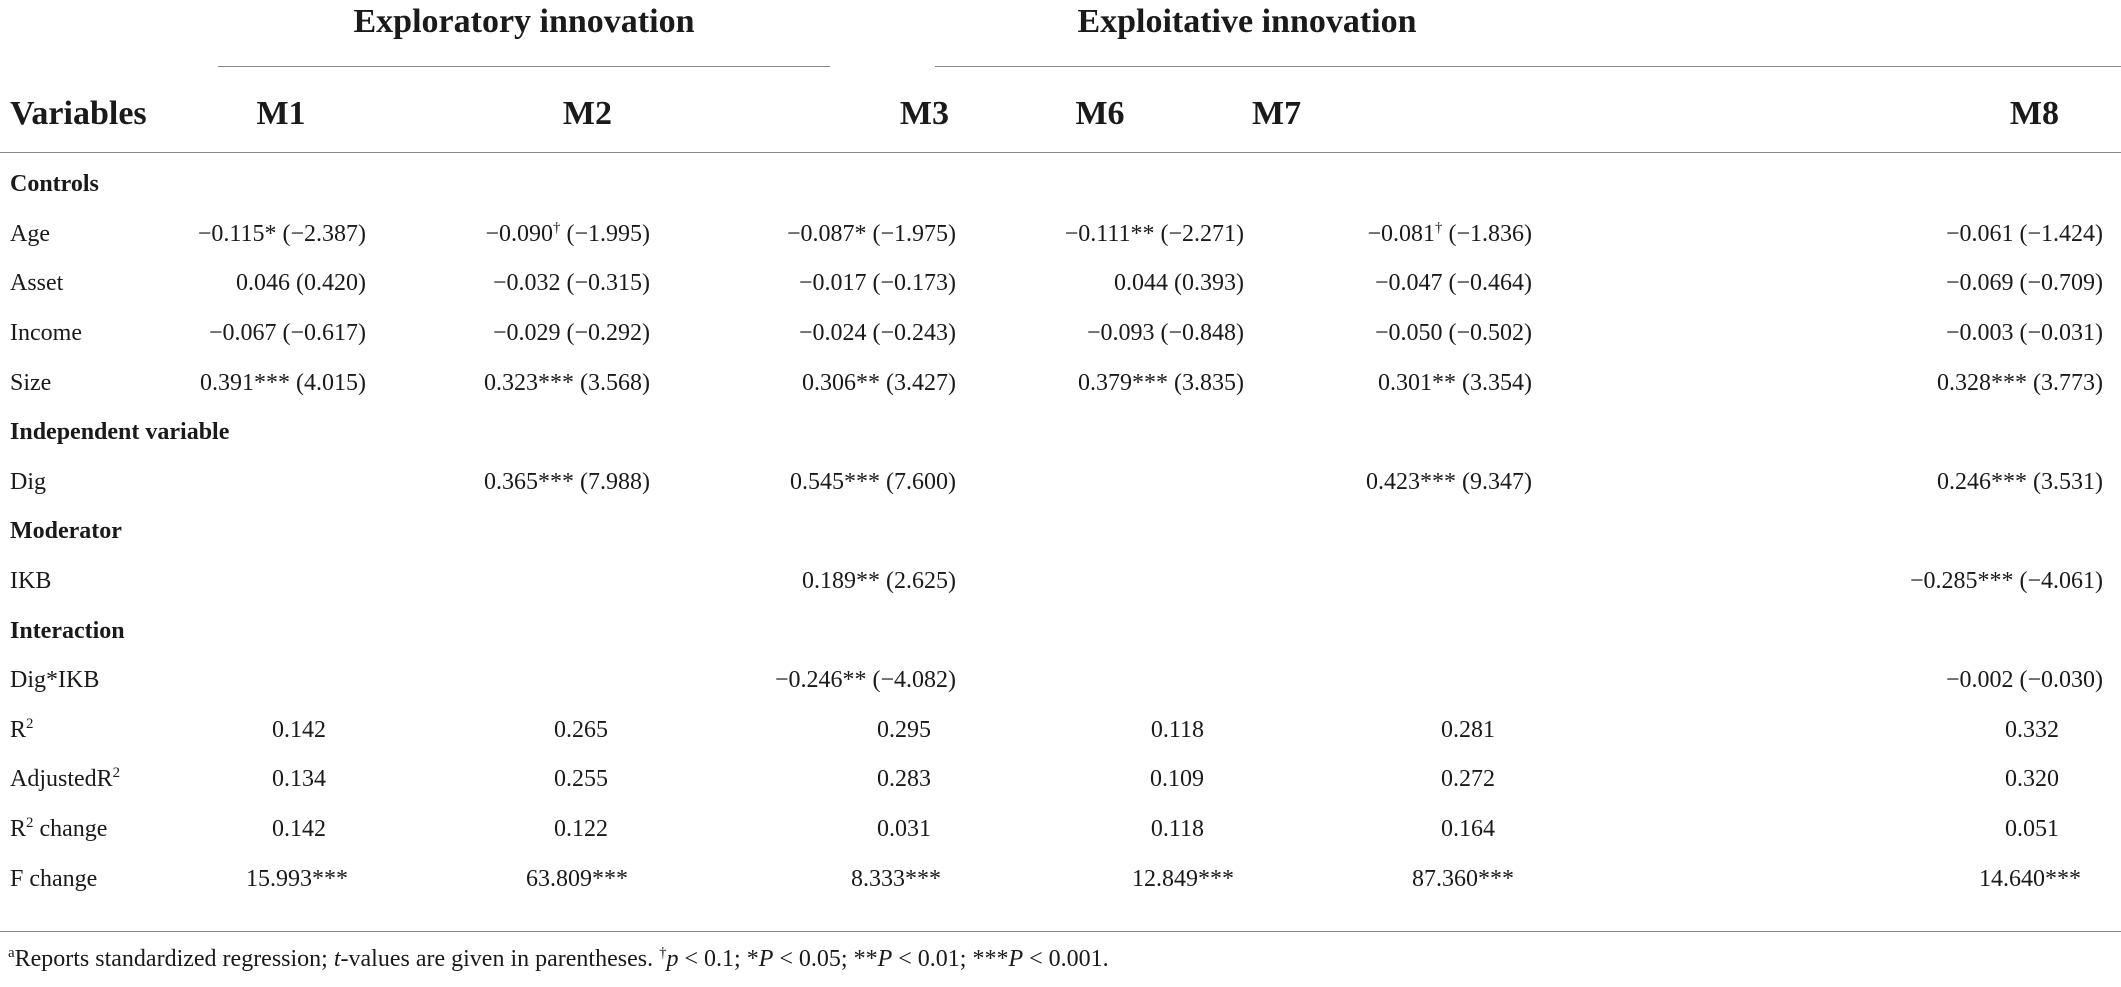 Image resolution: width=2121 pixels, height=987 pixels. What do you see at coordinates (55, 680) in the screenshot?
I see `row-label: Dig*IKB` at bounding box center [55, 680].